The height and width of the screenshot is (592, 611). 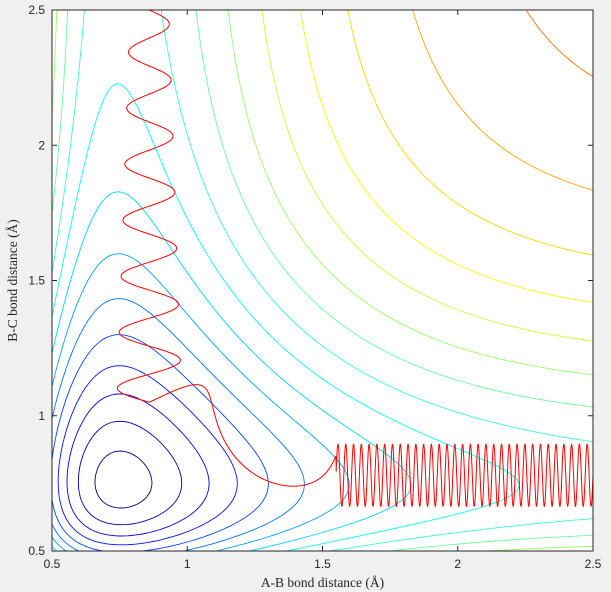 I want to click on y-axis-title: B-C bond distance (Å), so click(x=12, y=280).